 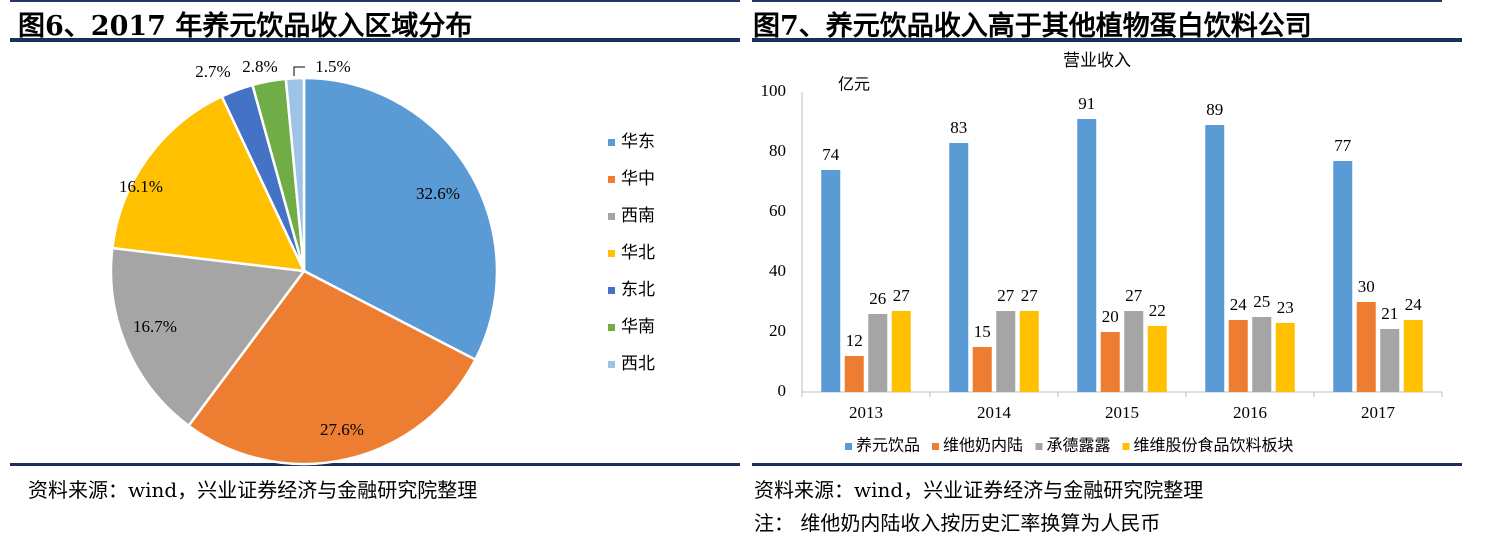 I want to click on bar-养元饮品-2014, so click(x=959, y=267).